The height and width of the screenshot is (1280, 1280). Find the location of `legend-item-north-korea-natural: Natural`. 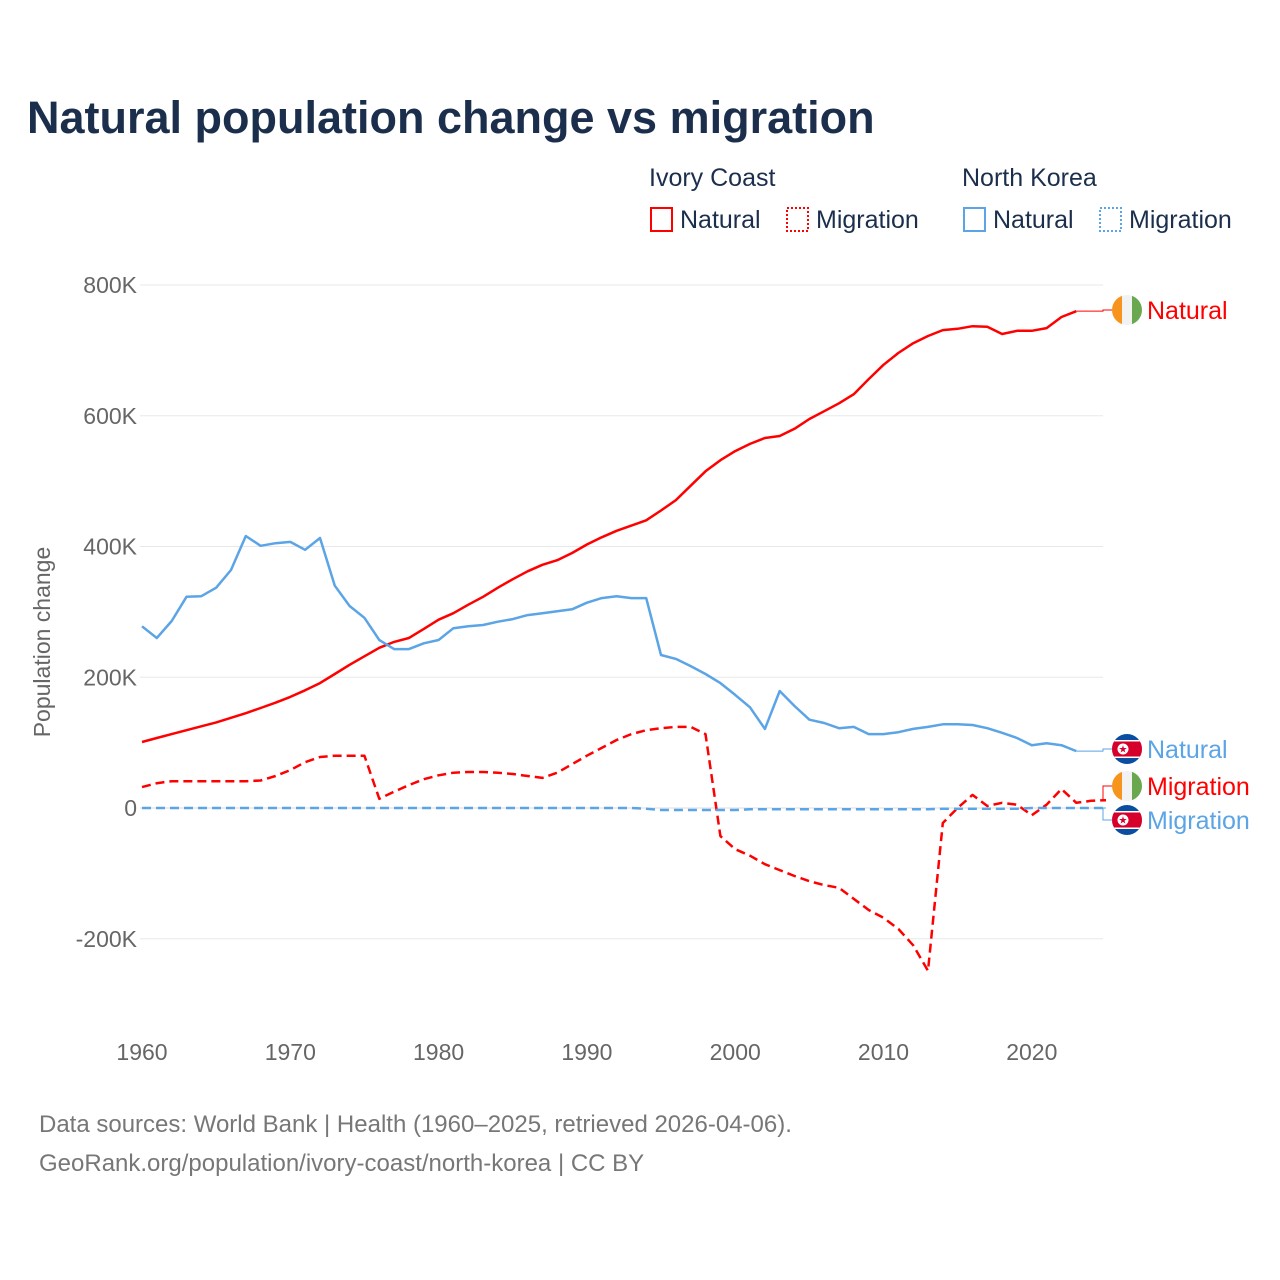

legend-item-north-korea-natural: Natural is located at coordinates (1033, 220).